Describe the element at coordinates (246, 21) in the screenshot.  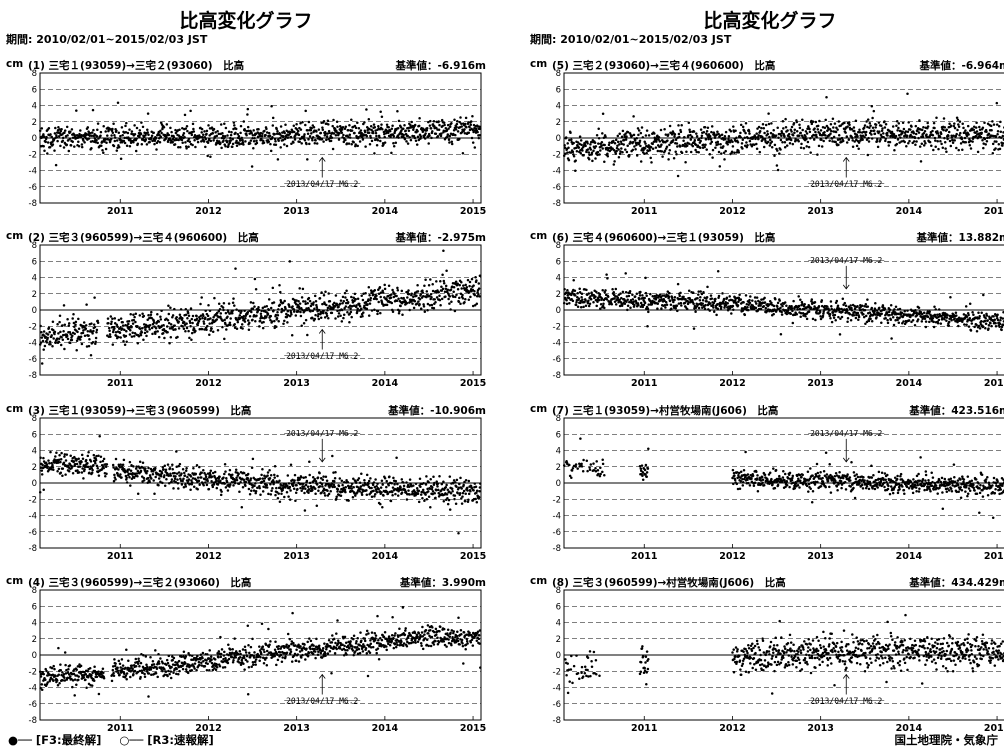
I see `left-graph-title: 比高変化グラフ` at that location.